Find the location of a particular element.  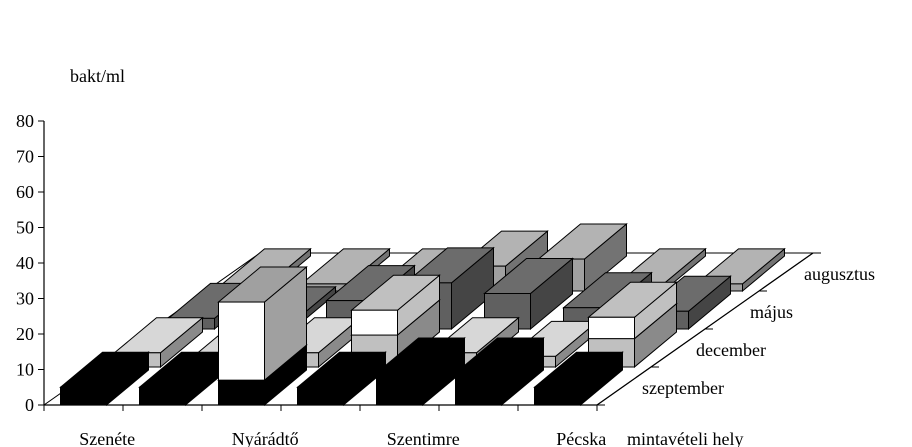

y-tick-label: 0 is located at coordinates (29, 405).